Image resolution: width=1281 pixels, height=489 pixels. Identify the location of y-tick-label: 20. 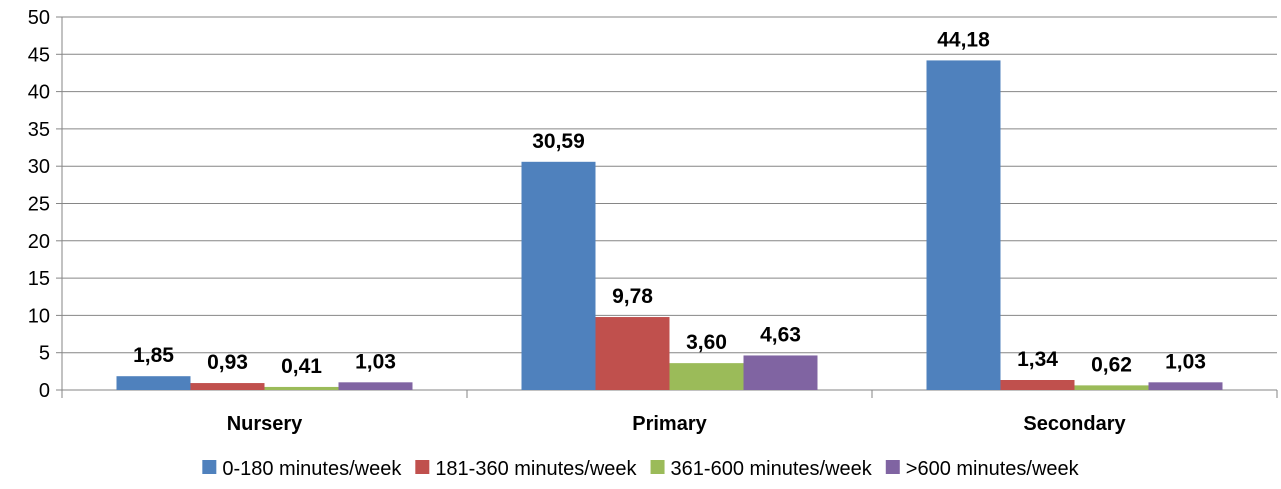
(39, 242).